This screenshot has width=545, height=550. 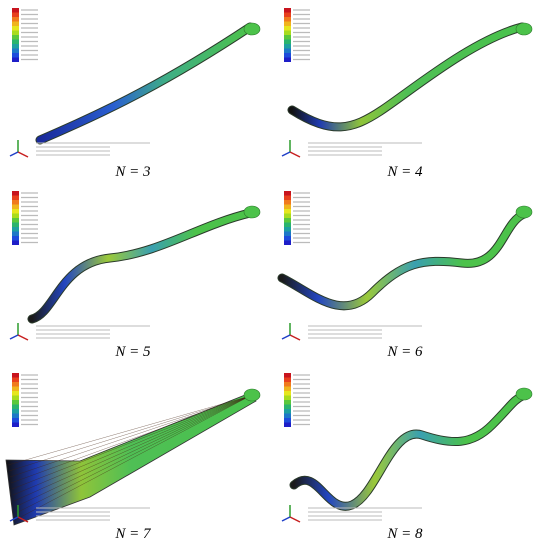 I want to click on caption: N = 7, so click(x=133, y=534).